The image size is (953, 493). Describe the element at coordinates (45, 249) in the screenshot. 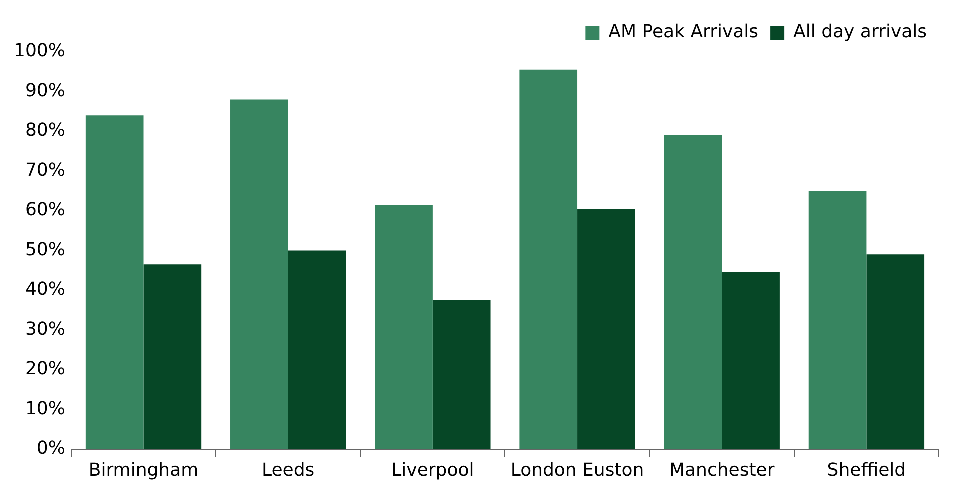

I see `y-tick-label: 50%` at that location.